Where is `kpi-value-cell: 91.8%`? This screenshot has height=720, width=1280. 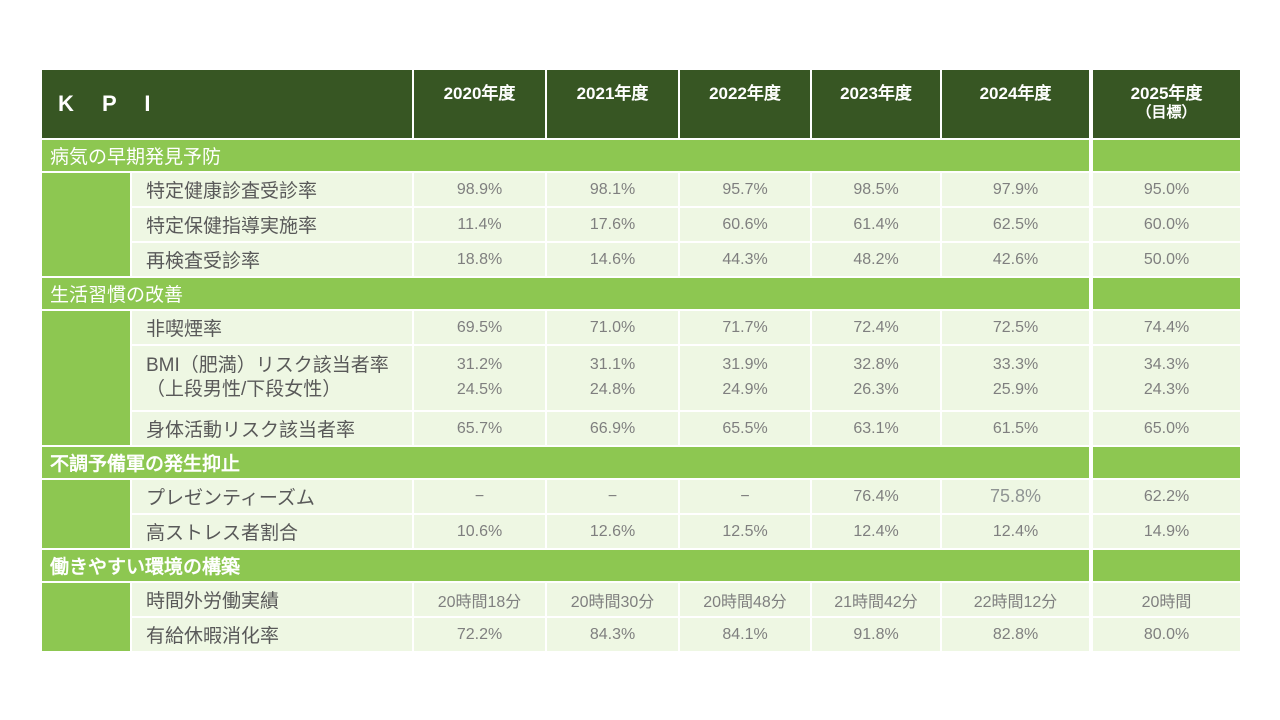 kpi-value-cell: 91.8% is located at coordinates (876, 634).